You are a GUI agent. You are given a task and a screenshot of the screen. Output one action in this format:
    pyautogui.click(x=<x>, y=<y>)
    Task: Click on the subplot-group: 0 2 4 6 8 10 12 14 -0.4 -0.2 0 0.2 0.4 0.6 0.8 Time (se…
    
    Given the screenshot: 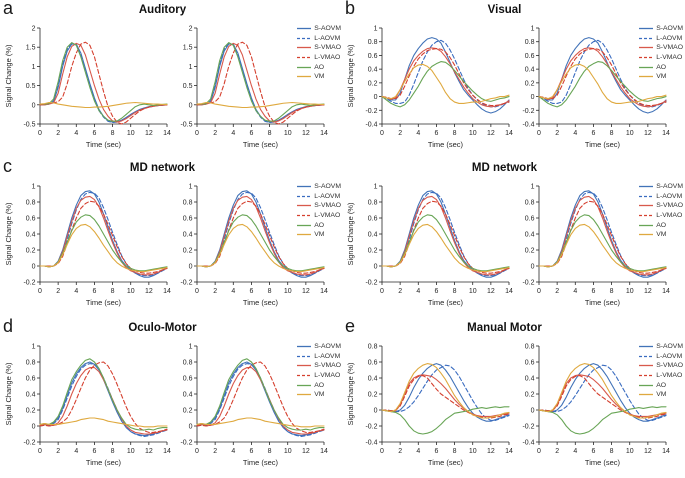 What is the action you would take?
    pyautogui.click(x=508, y=406)
    